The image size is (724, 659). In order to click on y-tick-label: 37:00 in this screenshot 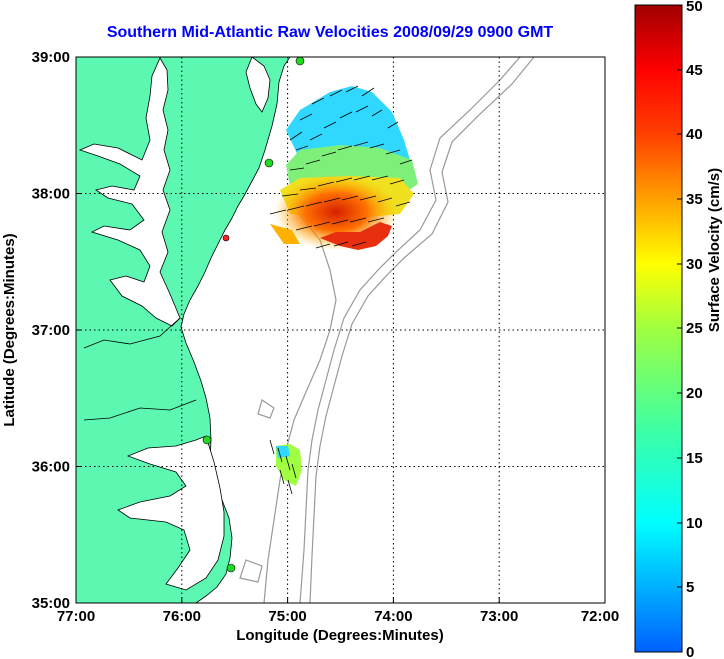, I will do `click(51, 330)`.